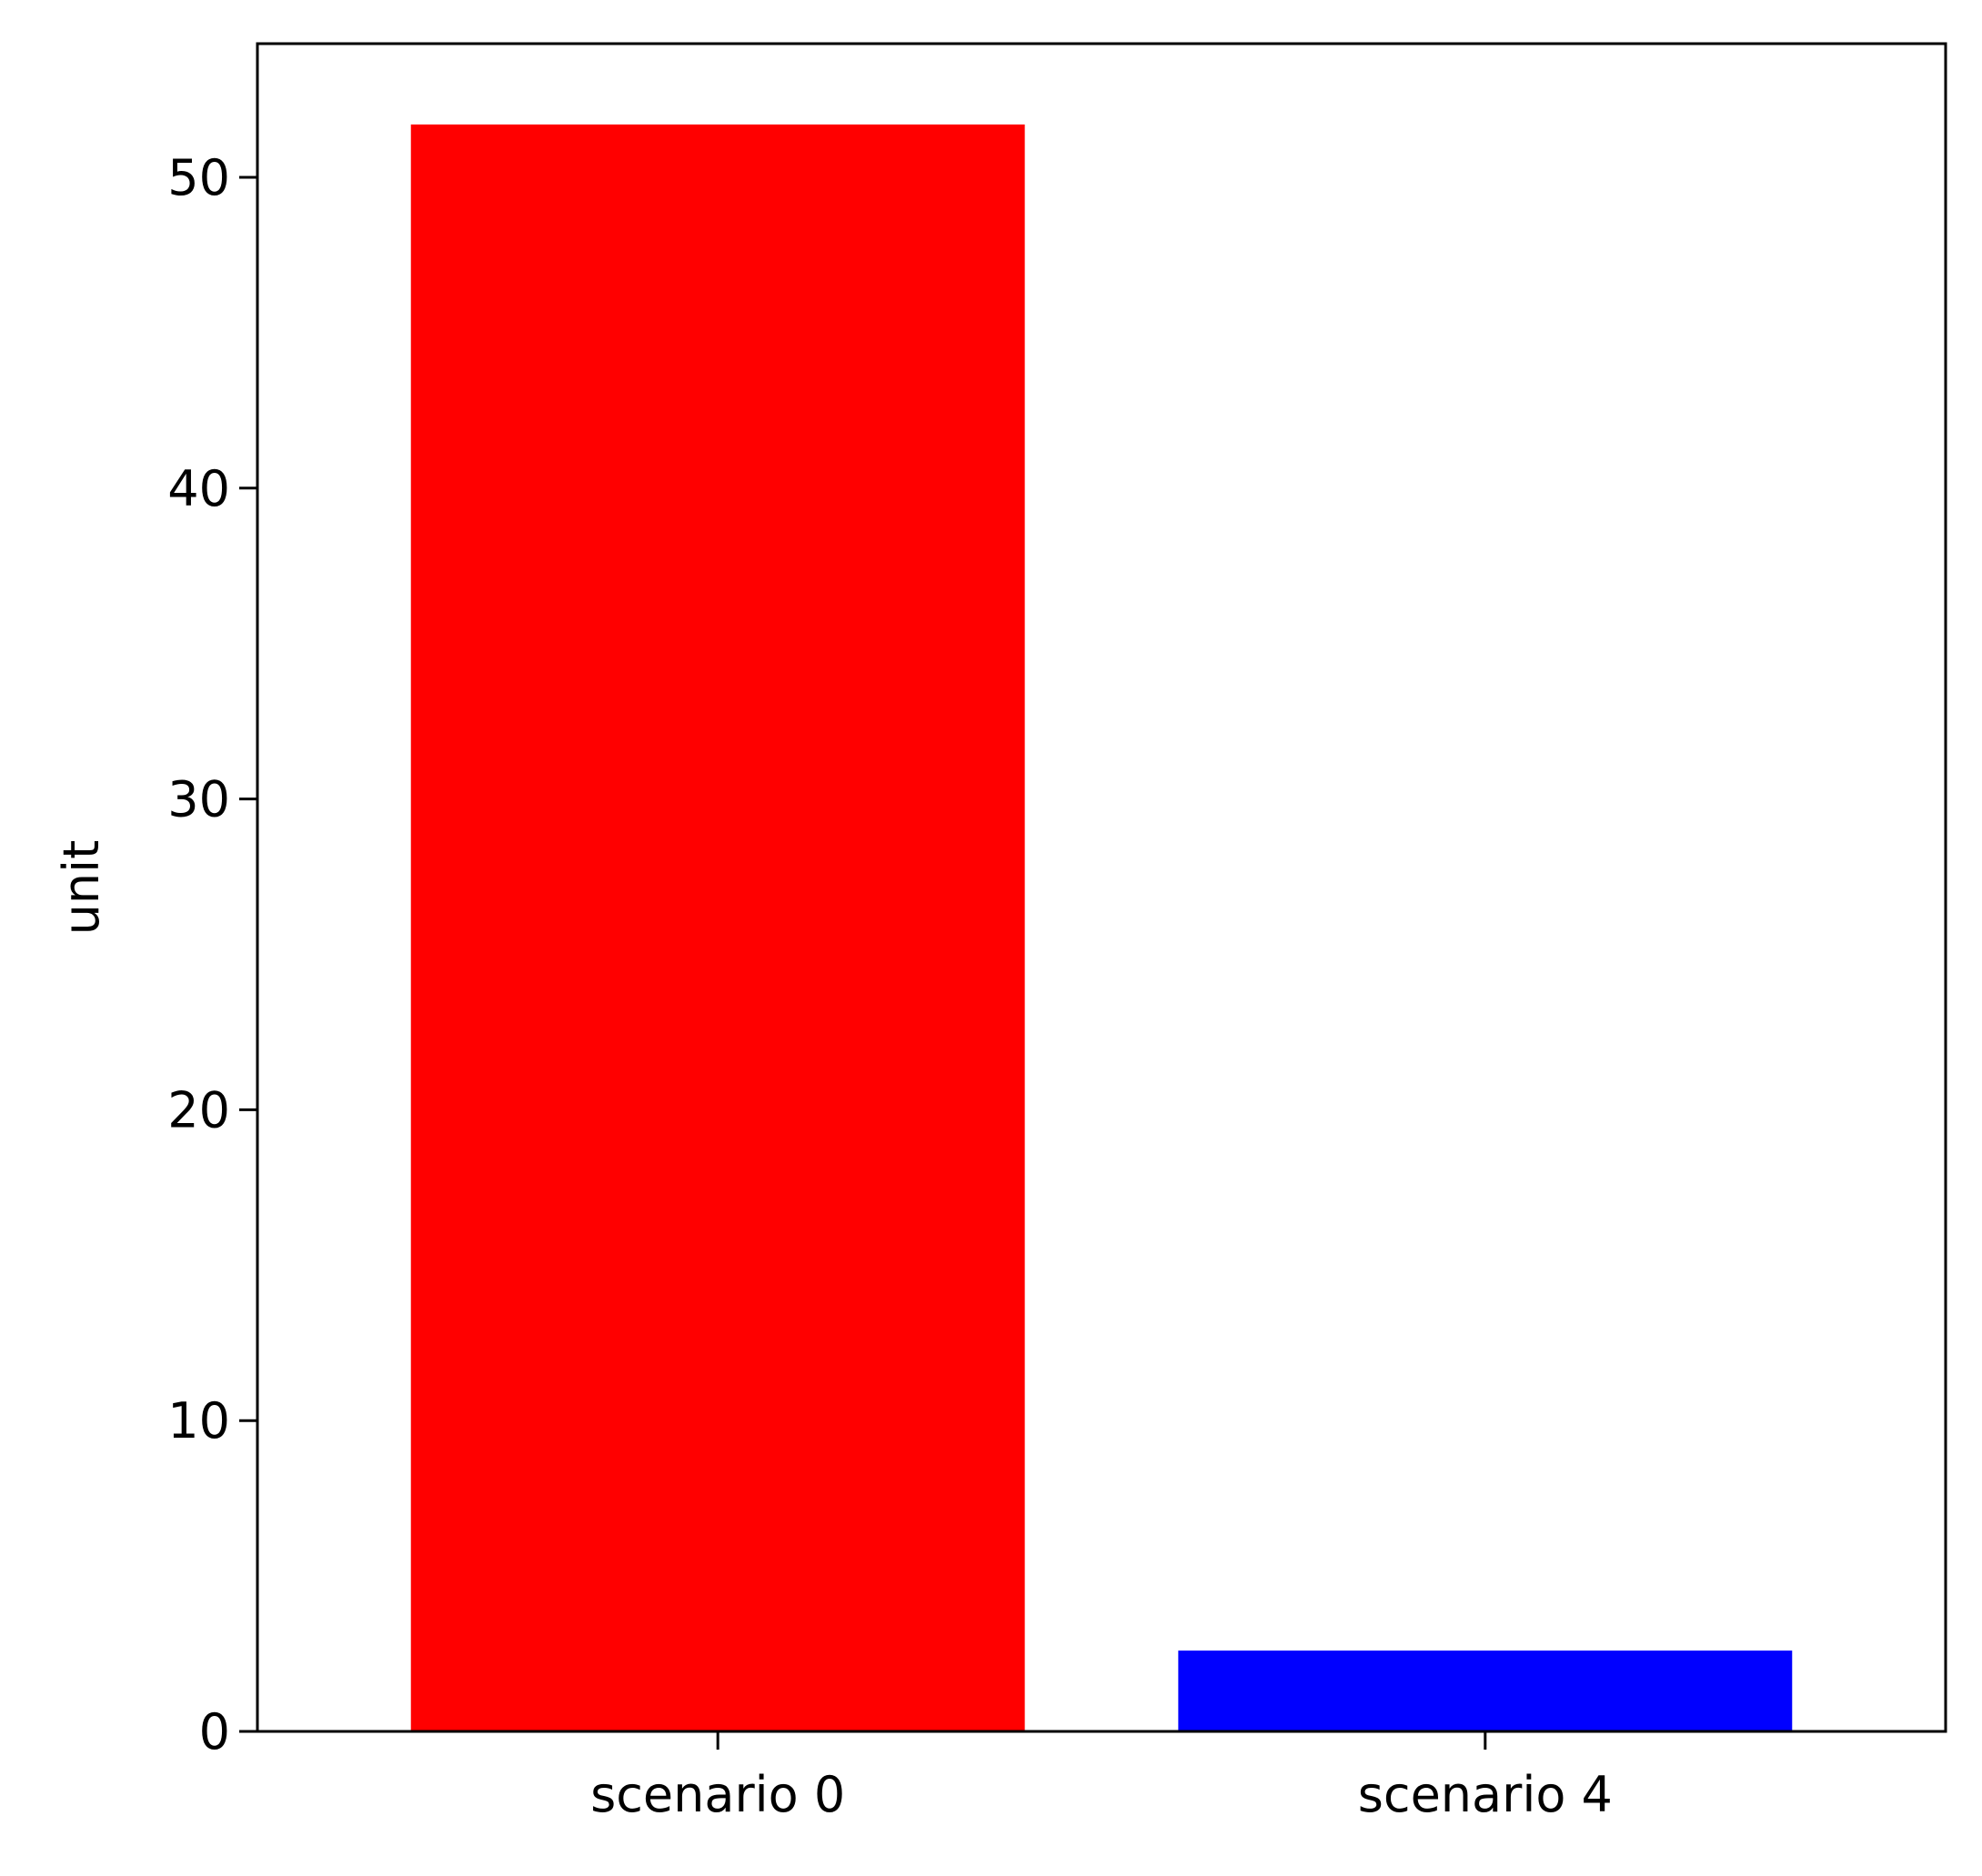 The image size is (1982, 1876). I want to click on y-tick-label: 20, so click(198, 1110).